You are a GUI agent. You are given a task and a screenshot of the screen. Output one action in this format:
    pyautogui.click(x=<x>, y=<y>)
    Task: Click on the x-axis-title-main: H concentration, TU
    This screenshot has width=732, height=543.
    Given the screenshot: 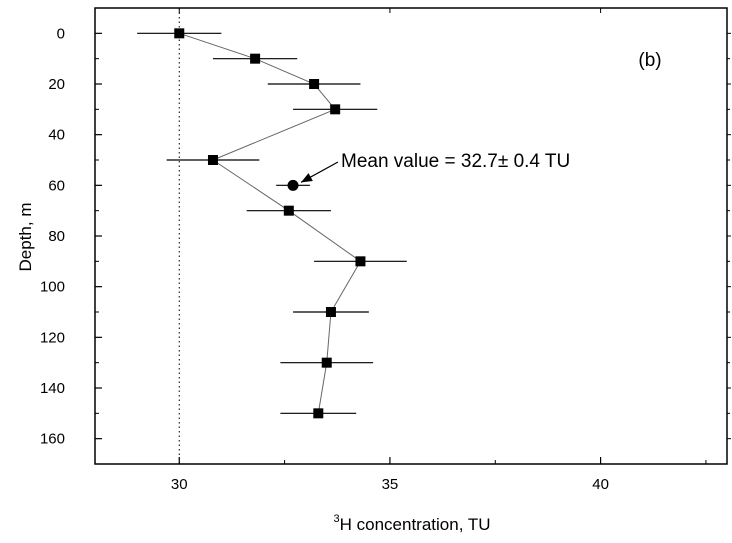 What is the action you would take?
    pyautogui.click(x=415, y=524)
    